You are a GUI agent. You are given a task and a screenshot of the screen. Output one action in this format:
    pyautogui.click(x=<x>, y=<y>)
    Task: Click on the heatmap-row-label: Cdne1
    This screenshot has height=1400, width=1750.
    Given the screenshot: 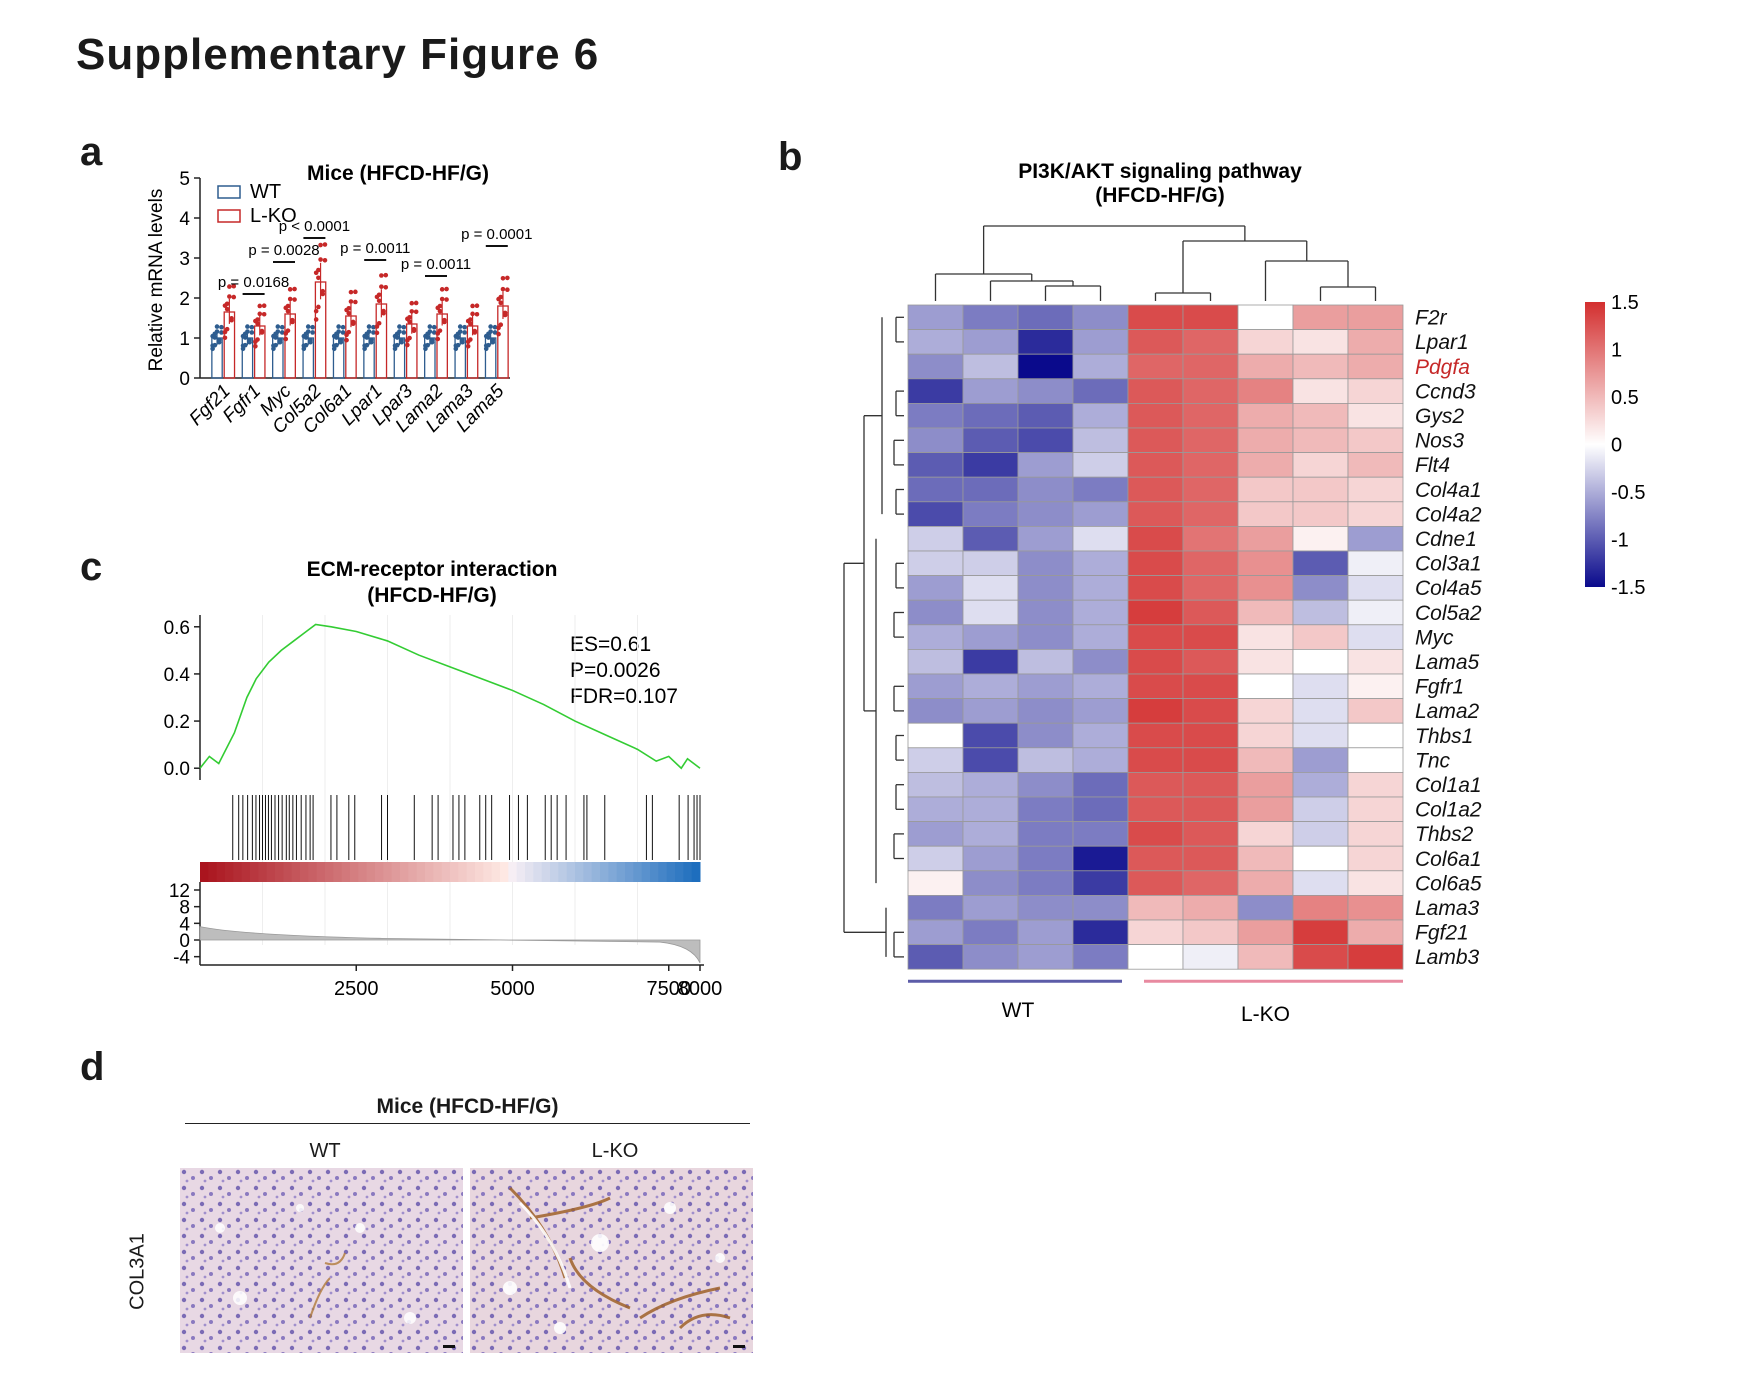 What is the action you would take?
    pyautogui.click(x=1446, y=539)
    